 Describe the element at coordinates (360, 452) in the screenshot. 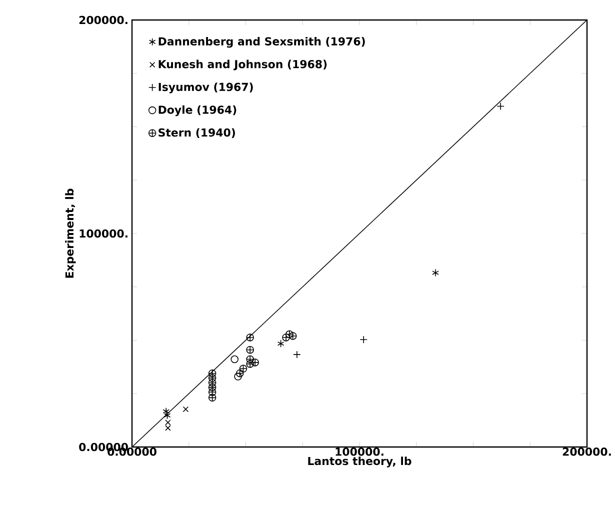

I see `x-tick-label: 100000.` at that location.